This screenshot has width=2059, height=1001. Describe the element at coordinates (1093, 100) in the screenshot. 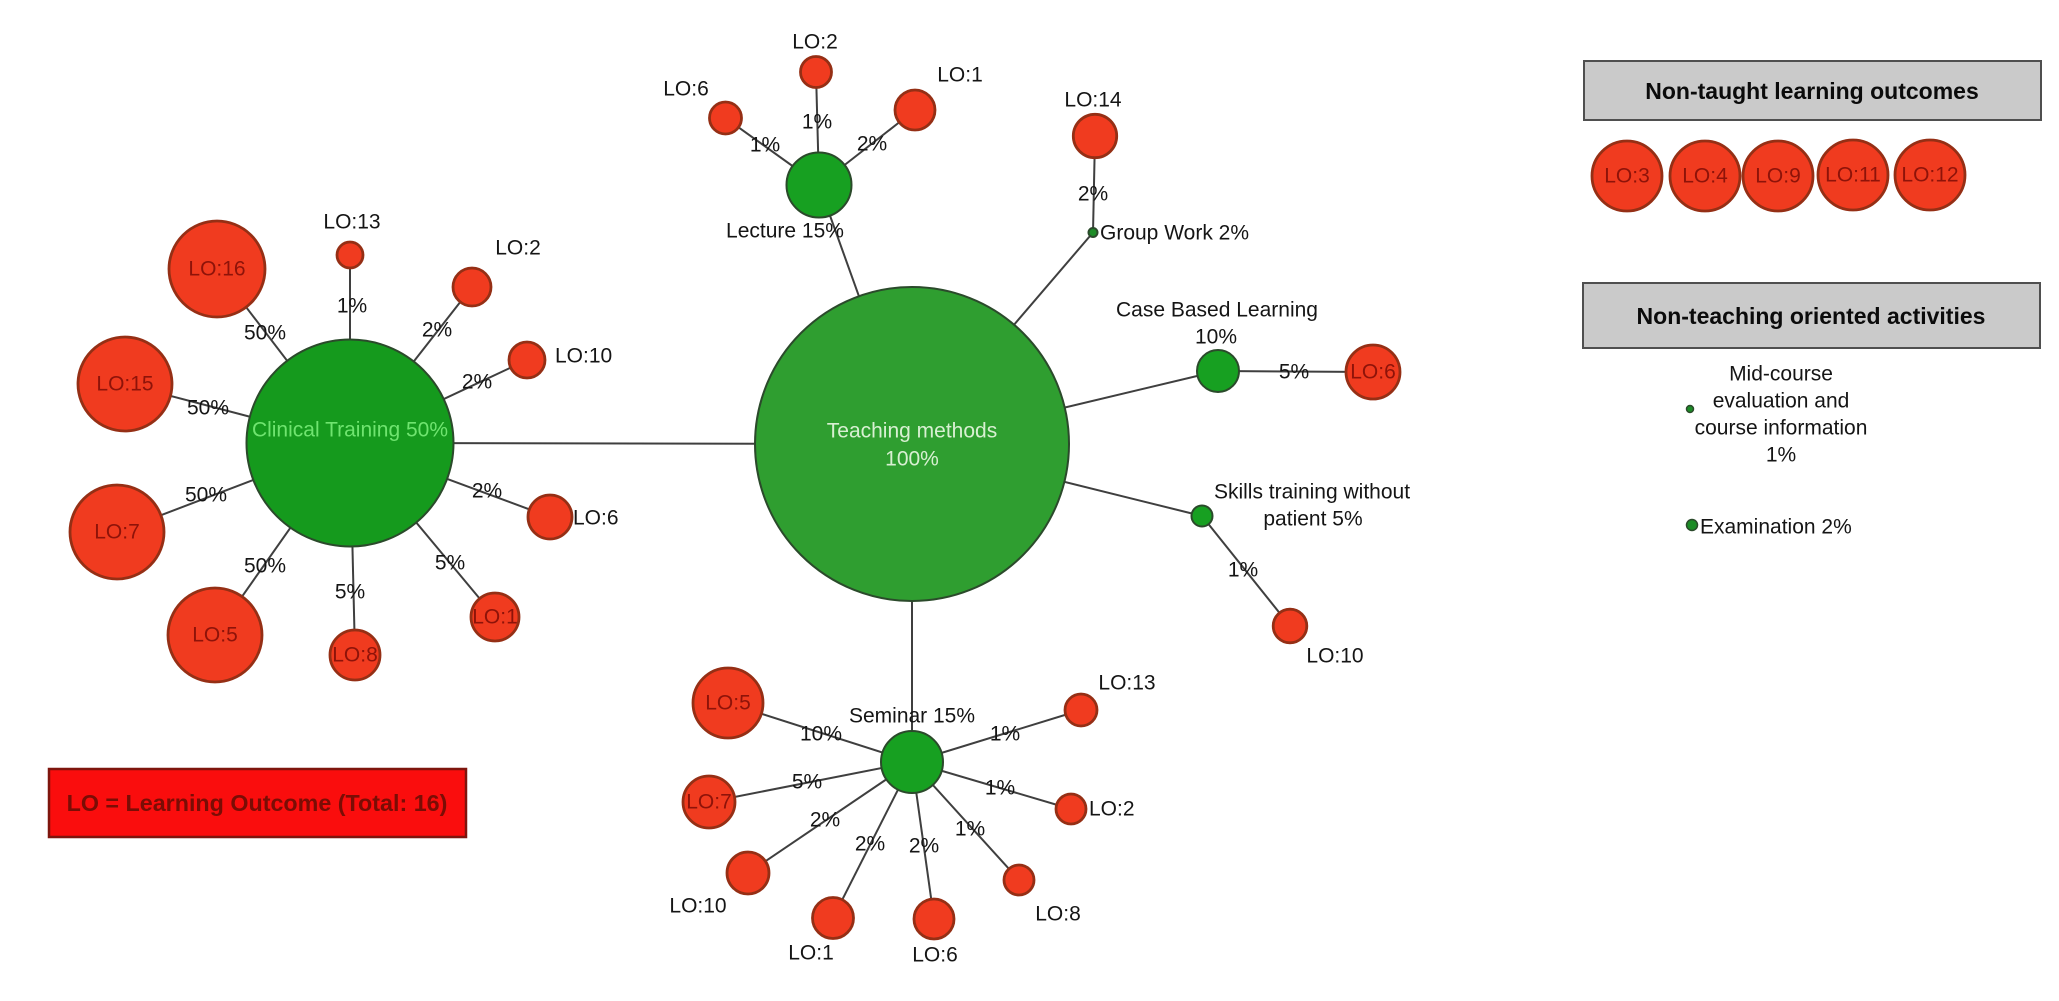

I see `svg-text: LO:14` at that location.